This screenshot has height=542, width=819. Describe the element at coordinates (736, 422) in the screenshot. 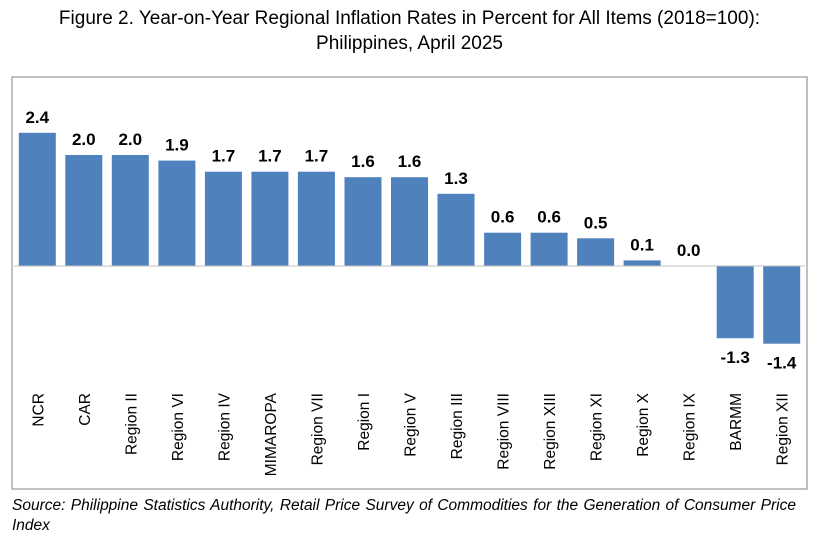

I see `category-label: BARMM` at that location.